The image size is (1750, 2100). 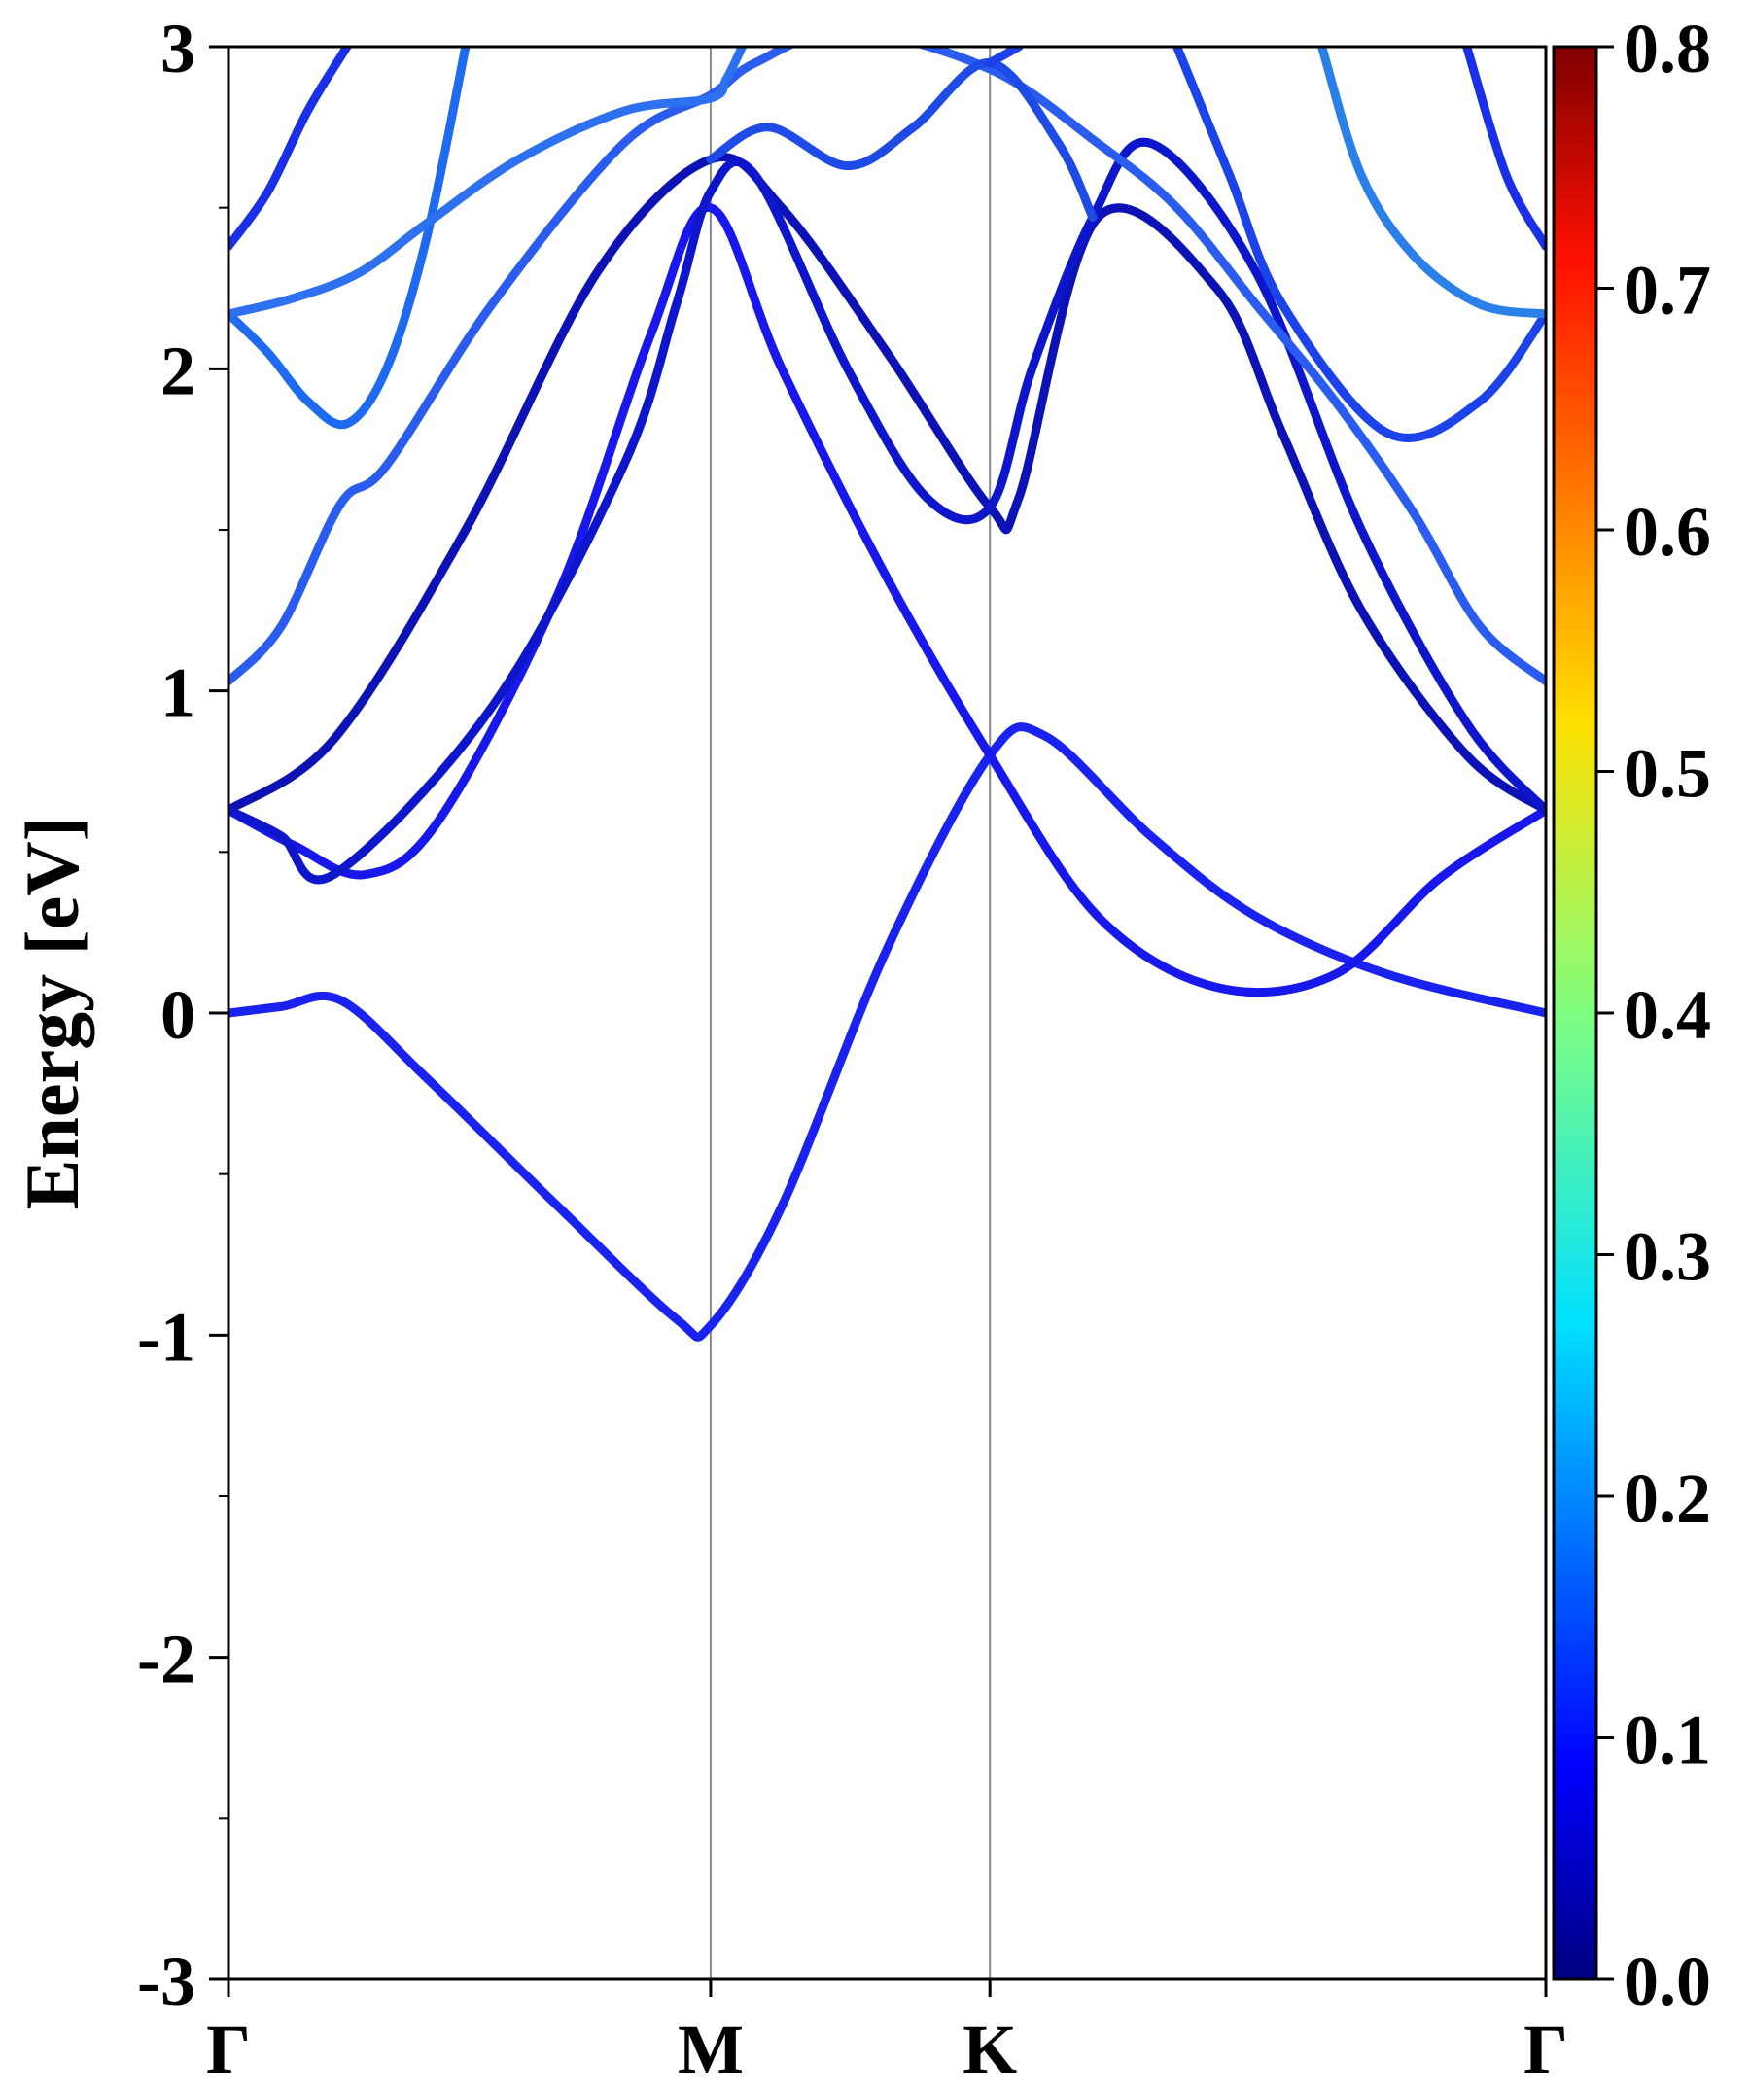 I want to click on colorbar-tick-label: 0.5, so click(x=1667, y=774).